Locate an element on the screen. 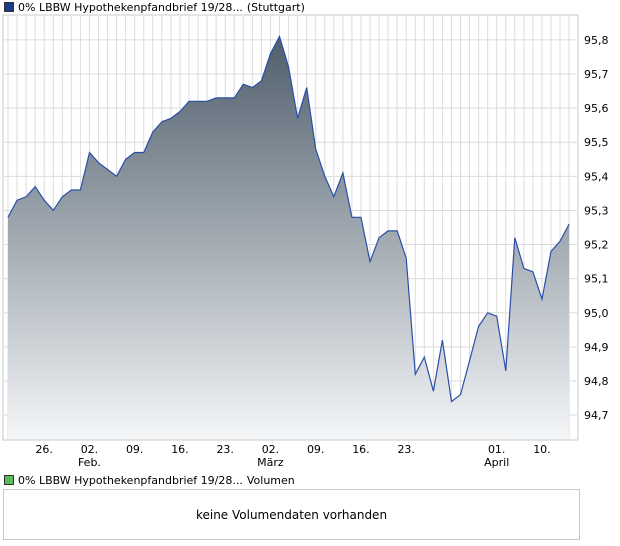 This screenshot has height=546, width=620. x-tick-label: 10. is located at coordinates (542, 449).